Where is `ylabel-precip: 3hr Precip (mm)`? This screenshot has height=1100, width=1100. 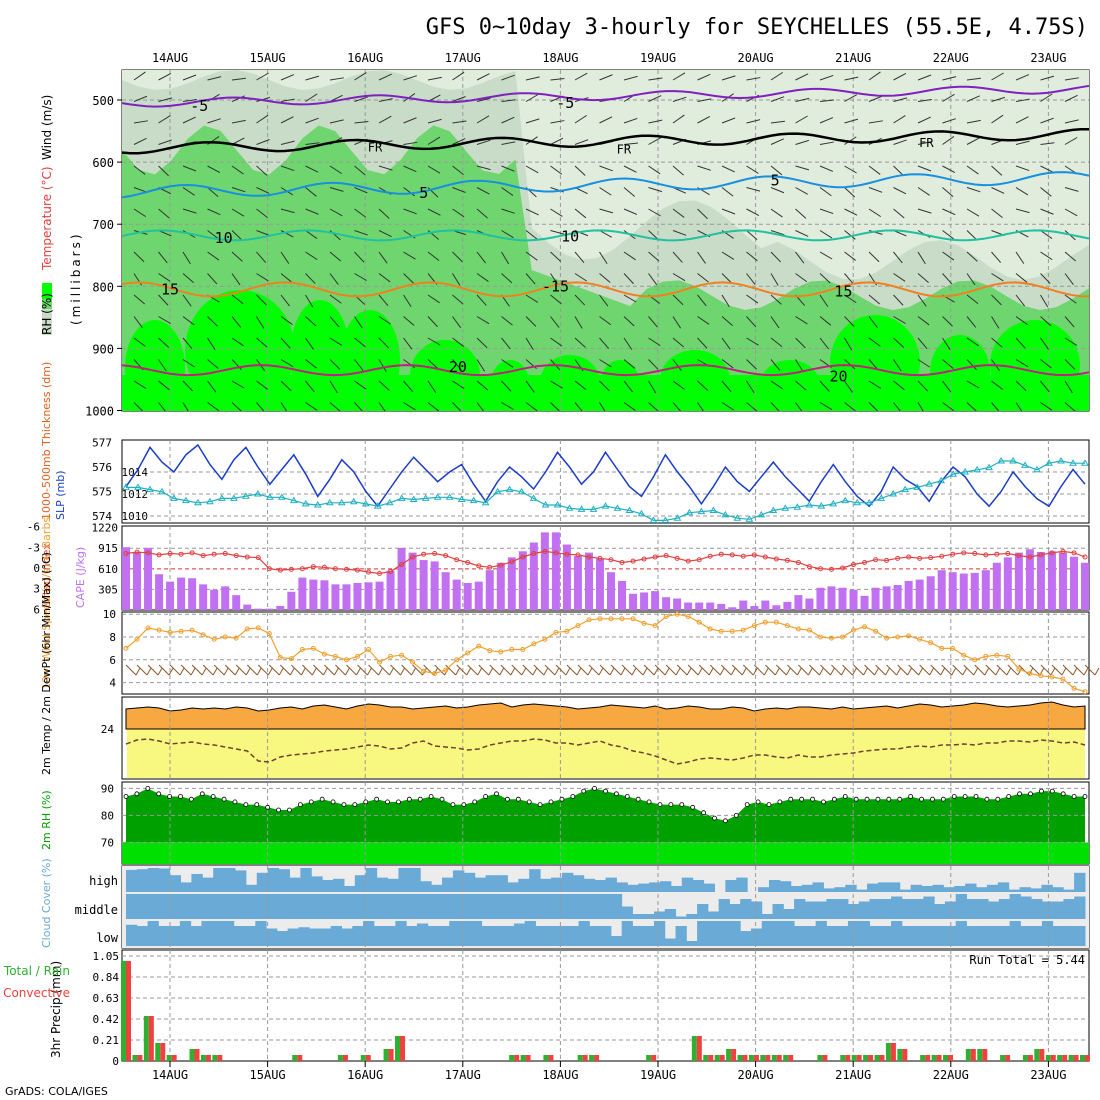
ylabel-precip: 3hr Precip (mm) is located at coordinates (56, 1009).